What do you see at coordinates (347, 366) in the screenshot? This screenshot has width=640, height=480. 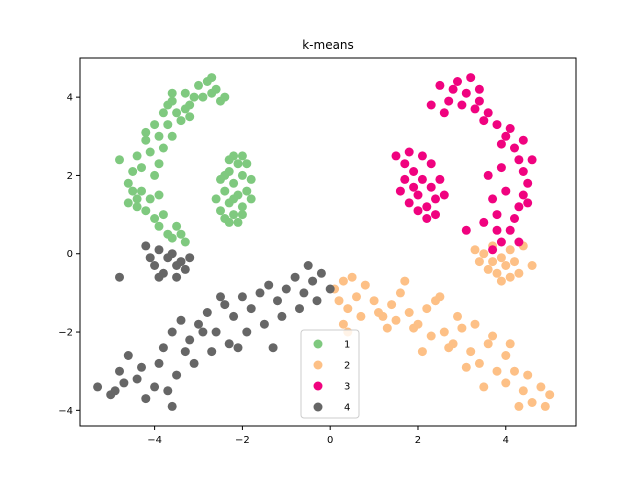 I see `legend-label-2: 2` at bounding box center [347, 366].